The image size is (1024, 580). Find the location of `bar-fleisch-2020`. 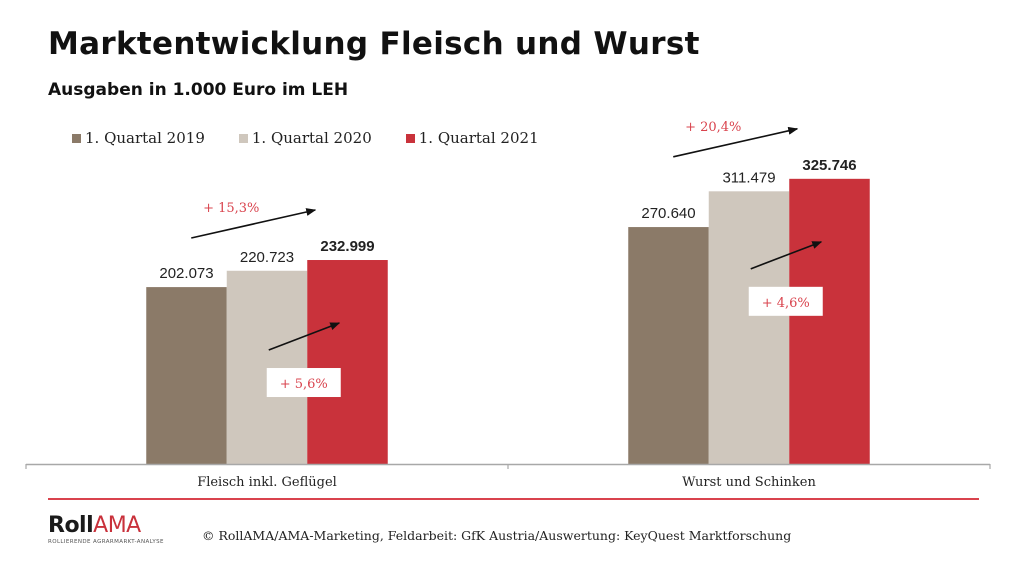

bar-fleisch-2020 is located at coordinates (267, 367).